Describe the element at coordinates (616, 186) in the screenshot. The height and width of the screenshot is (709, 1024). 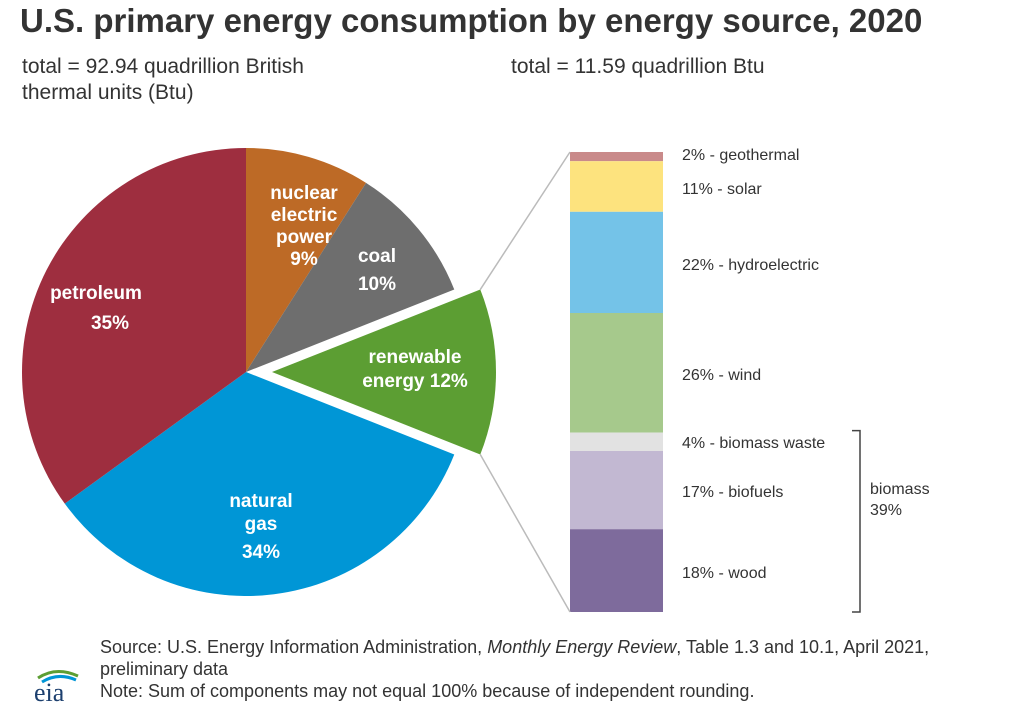
I see `bar-segment-solar` at that location.